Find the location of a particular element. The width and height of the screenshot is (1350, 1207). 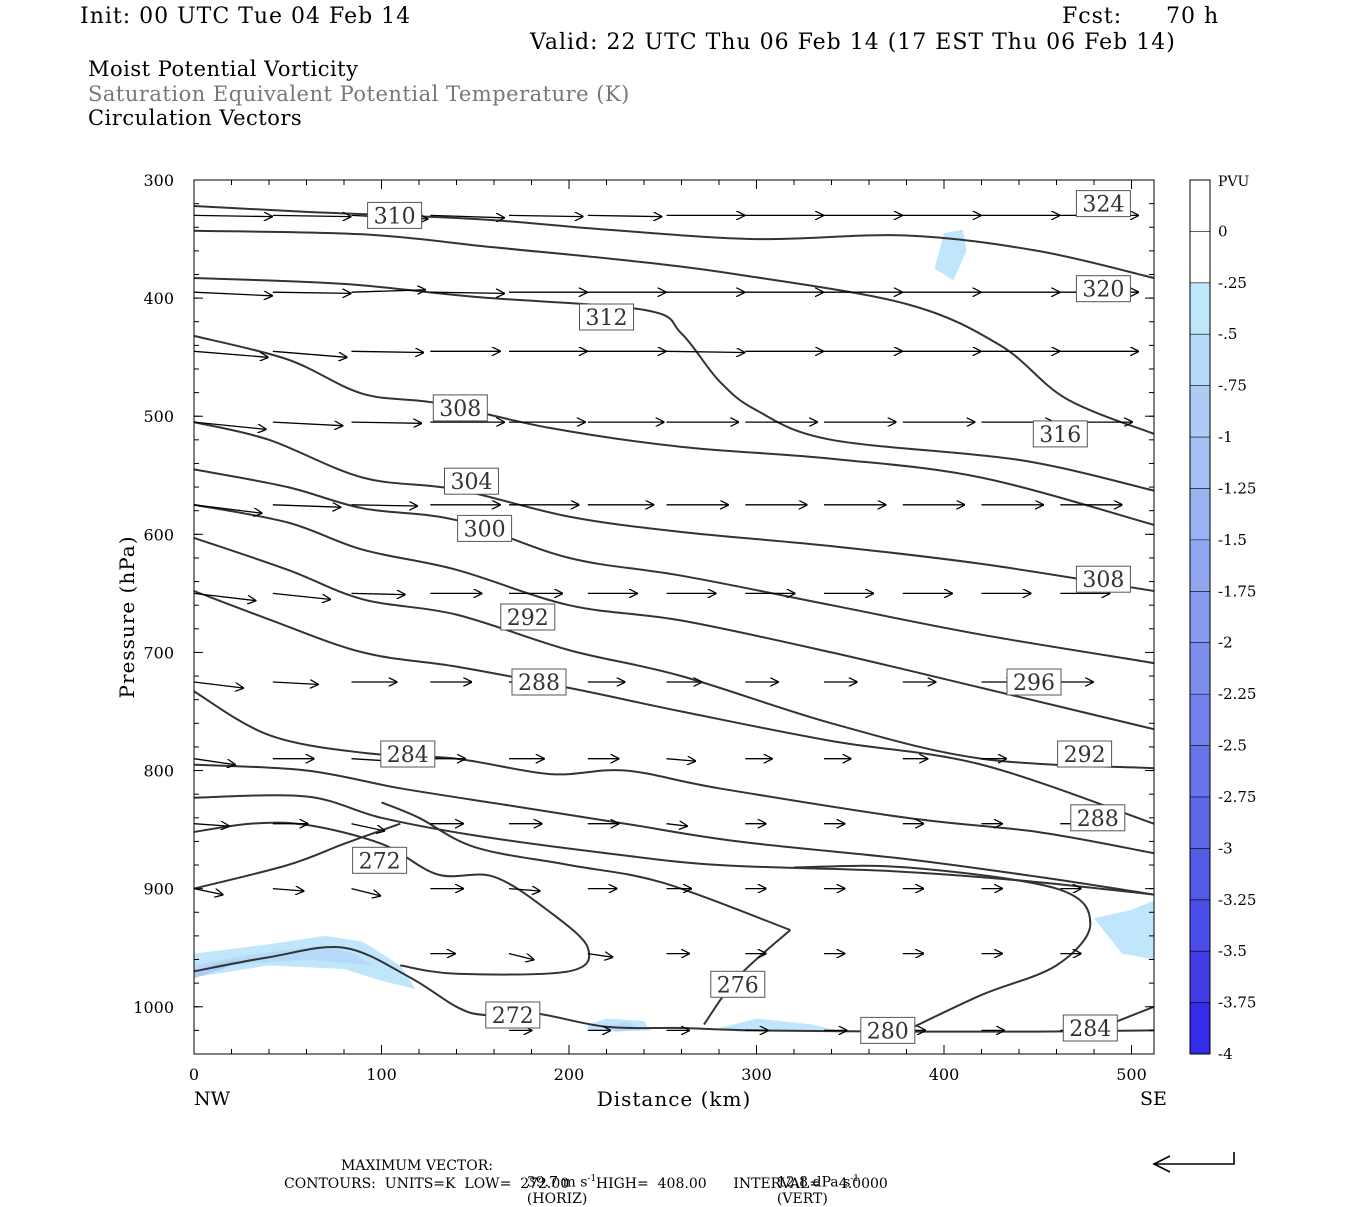

y-tick-label-2: 500 is located at coordinates (158, 416).